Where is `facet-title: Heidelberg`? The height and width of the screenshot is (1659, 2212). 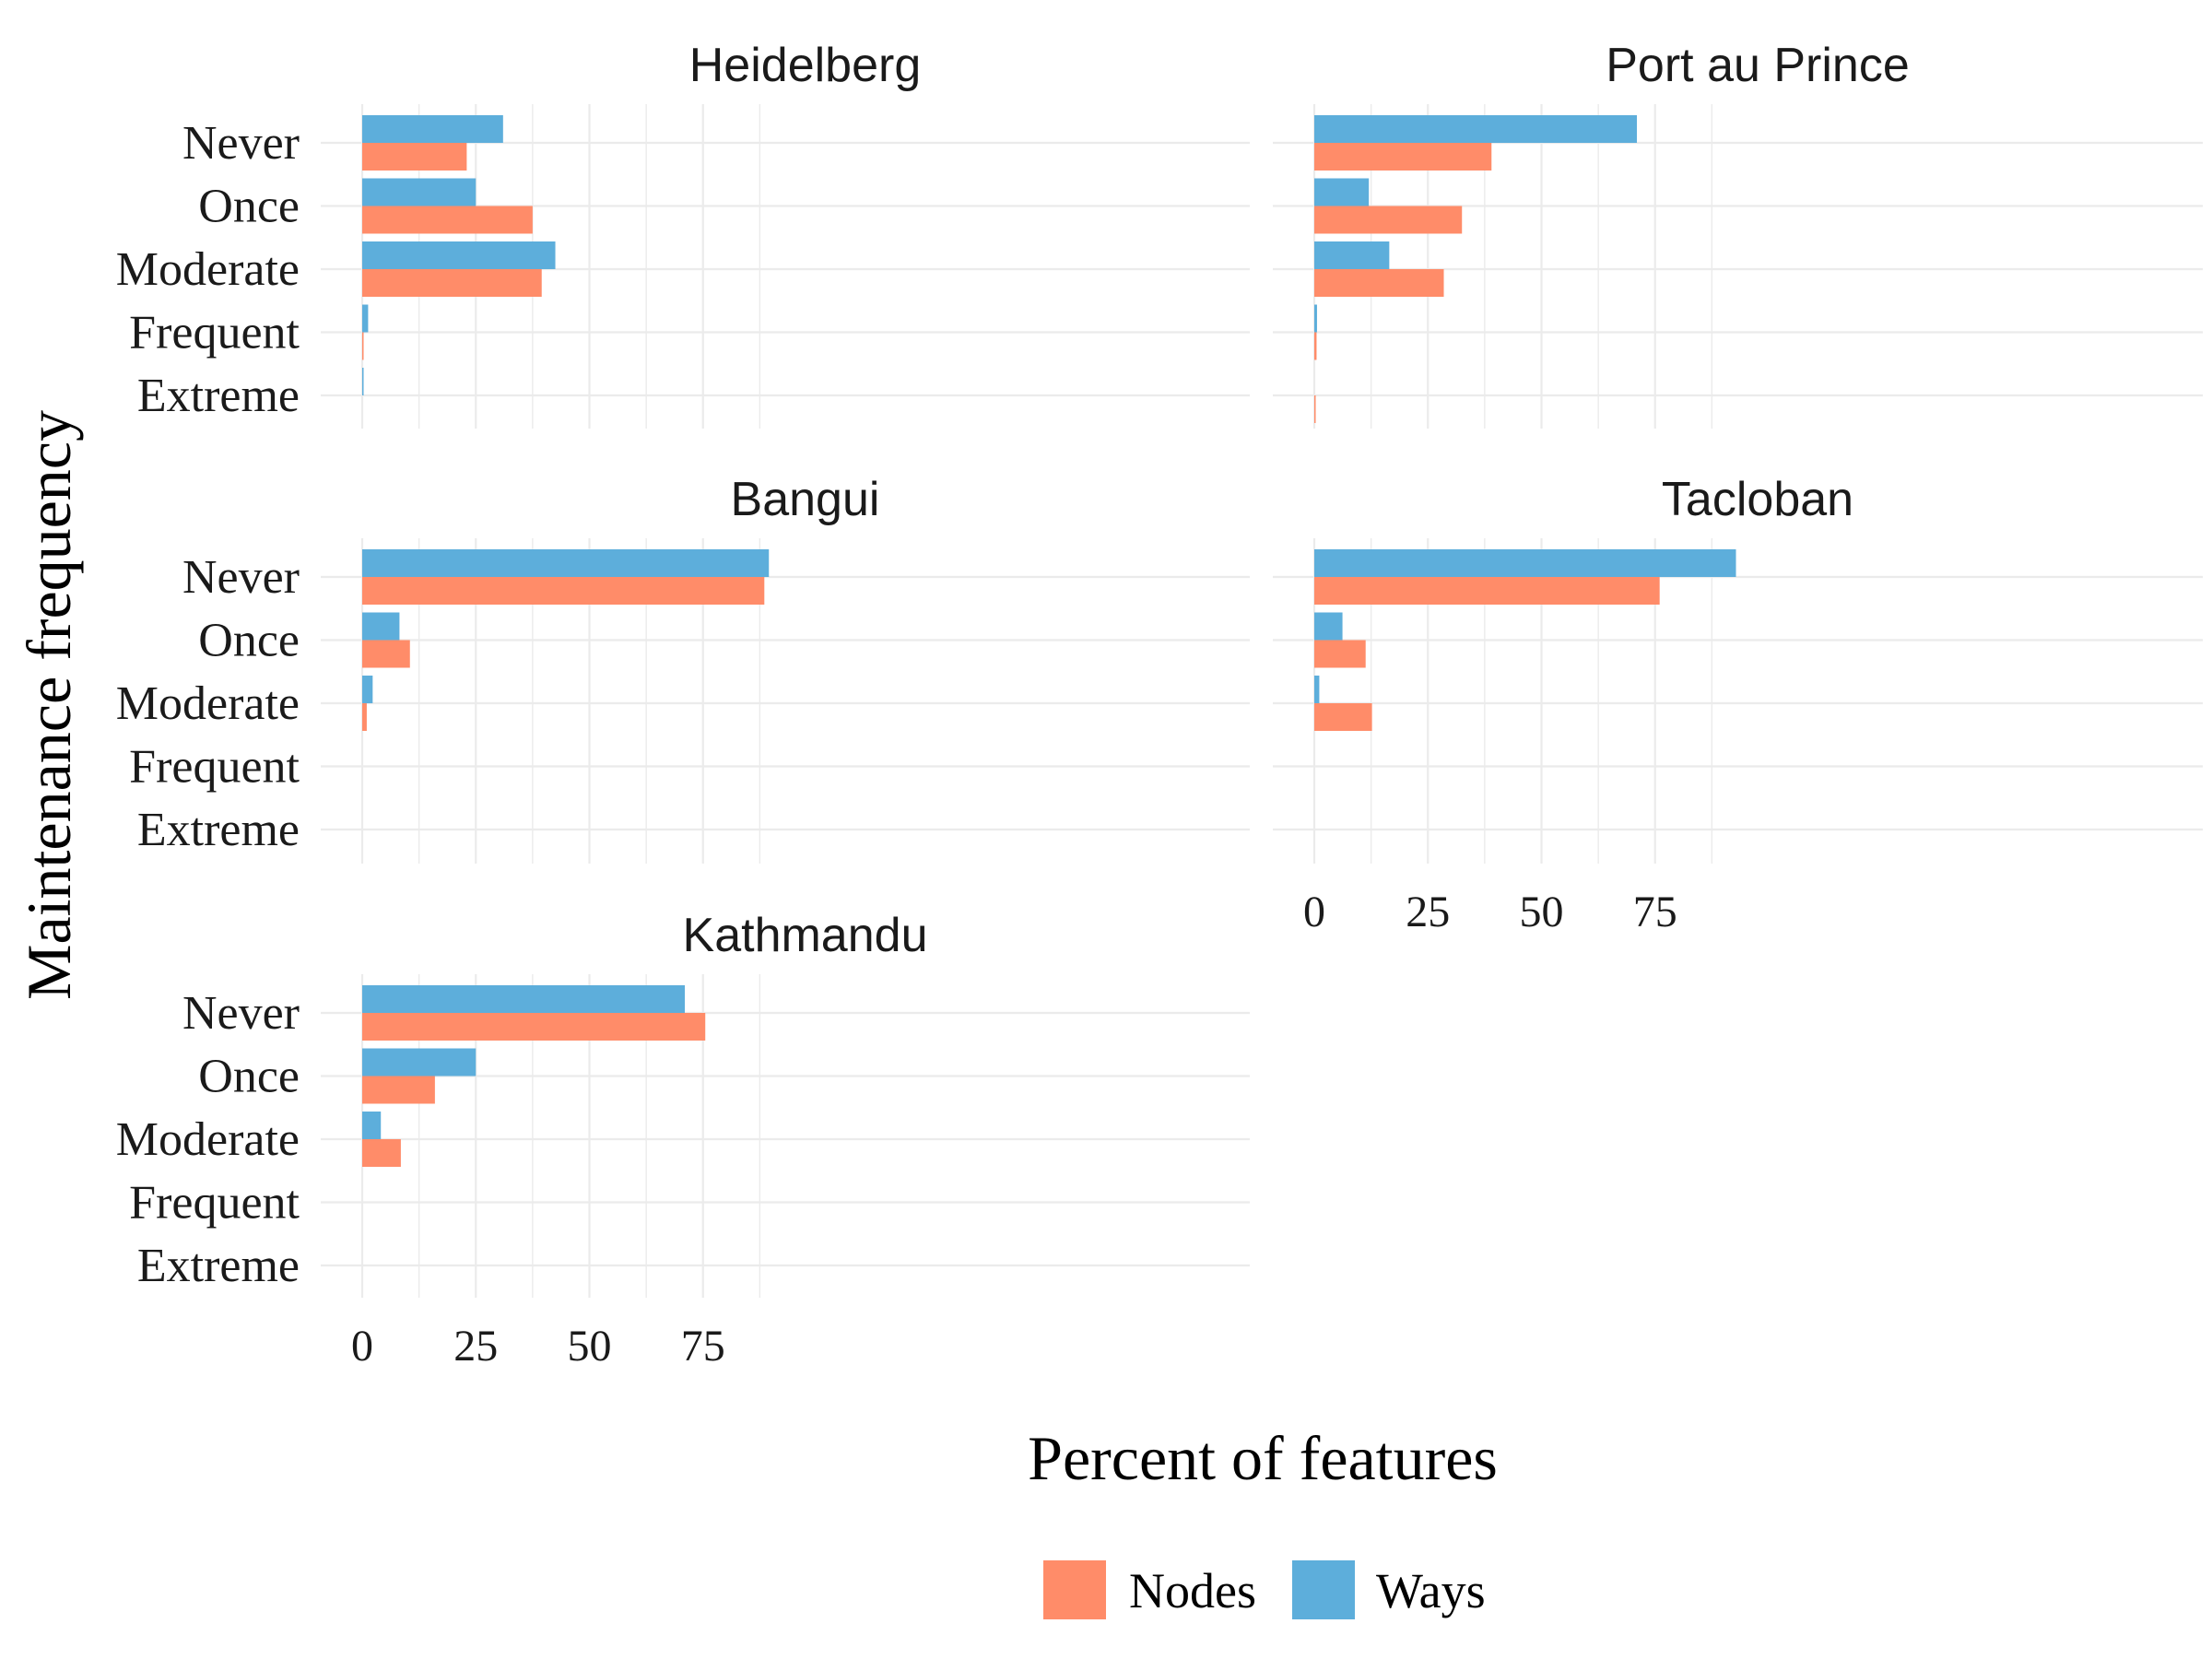 facet-title: Heidelberg is located at coordinates (805, 65).